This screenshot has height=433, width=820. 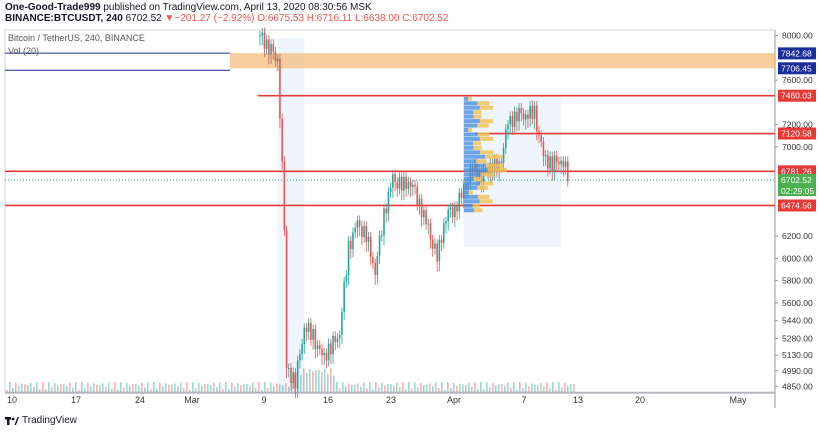 I want to click on last-price: 6702.52, so click(x=143, y=18).